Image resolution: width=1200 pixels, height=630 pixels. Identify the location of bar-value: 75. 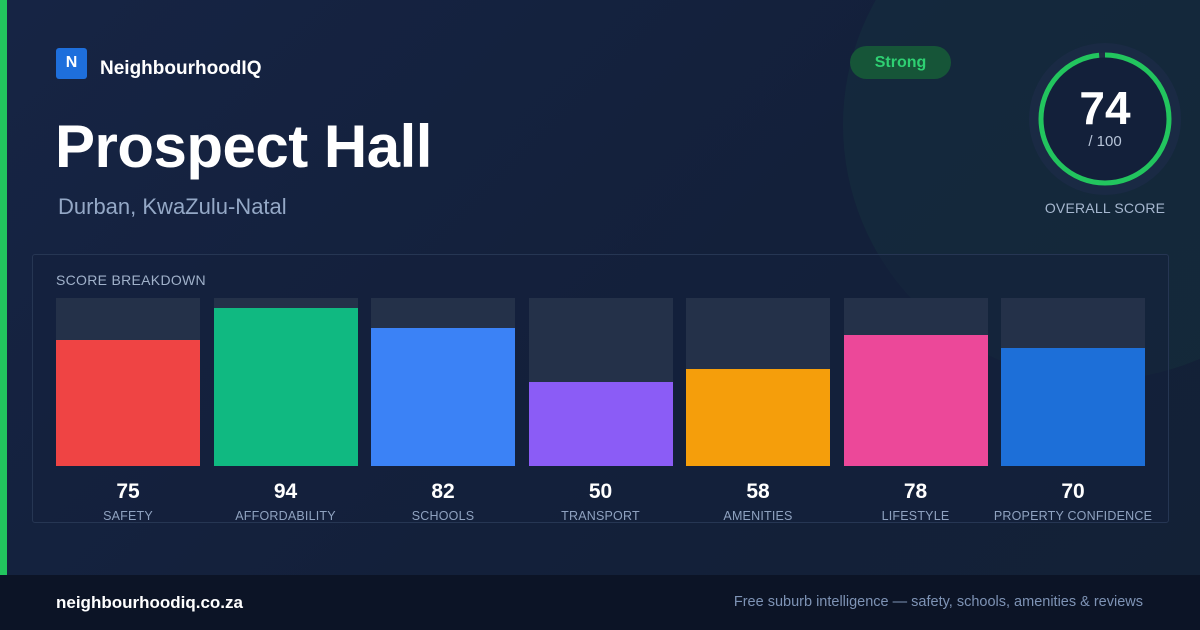
(128, 491).